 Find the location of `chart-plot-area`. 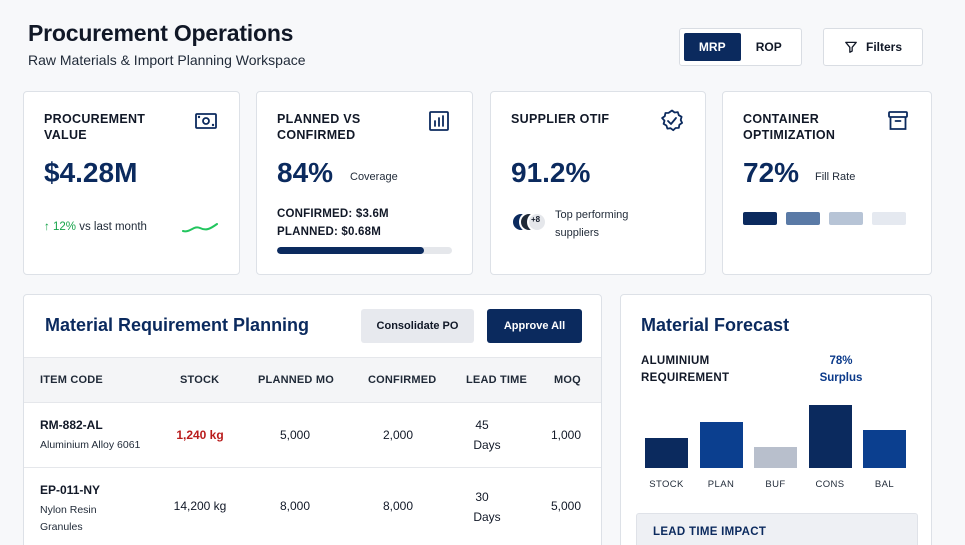

chart-plot-area is located at coordinates (776, 436).